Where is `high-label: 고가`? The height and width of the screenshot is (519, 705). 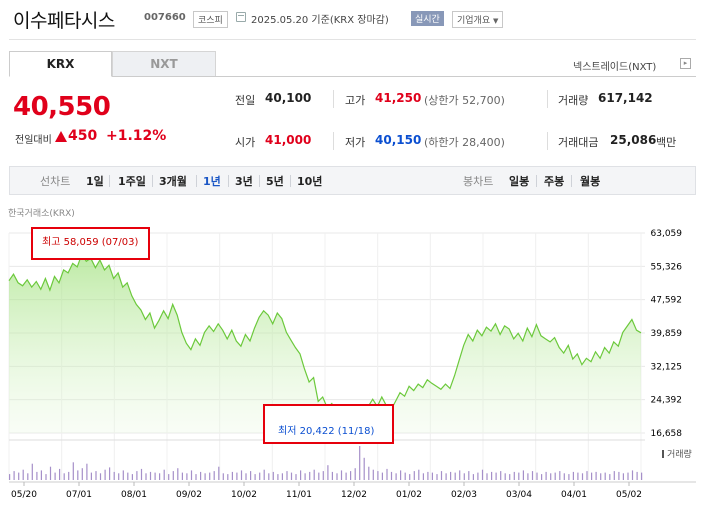 high-label: 고가 is located at coordinates (355, 100).